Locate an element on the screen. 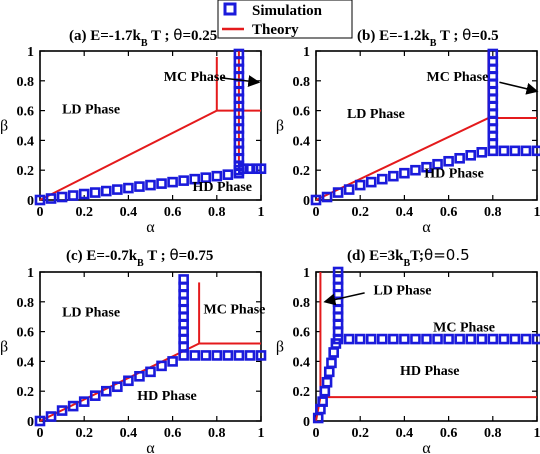 The height and width of the screenshot is (454, 540). x-axis-label: α is located at coordinates (426, 227).